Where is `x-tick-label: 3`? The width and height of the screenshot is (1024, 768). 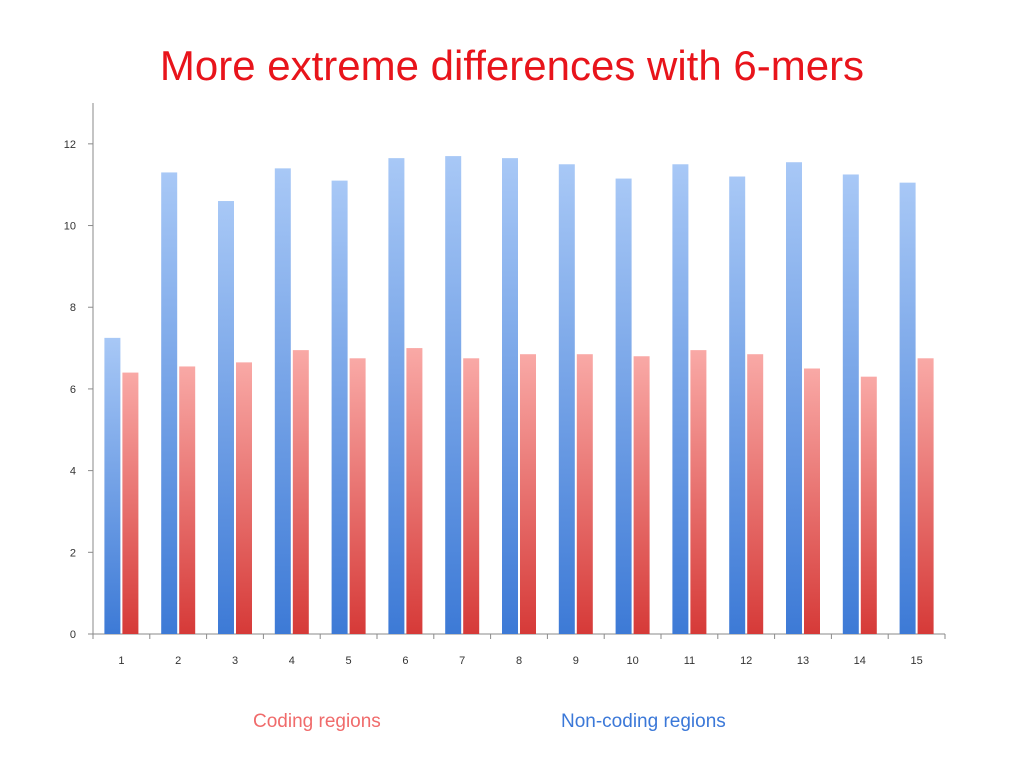 x-tick-label: 3 is located at coordinates (235, 661).